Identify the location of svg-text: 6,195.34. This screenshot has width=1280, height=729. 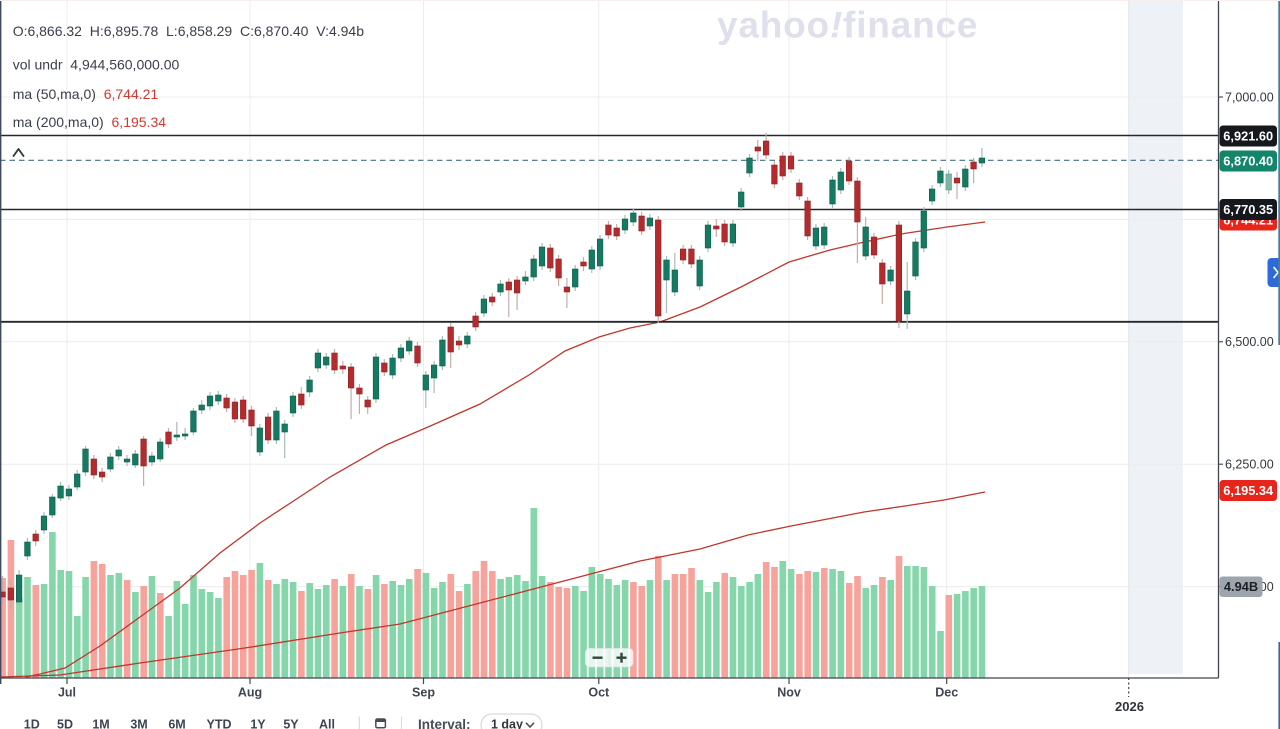
(1248, 490).